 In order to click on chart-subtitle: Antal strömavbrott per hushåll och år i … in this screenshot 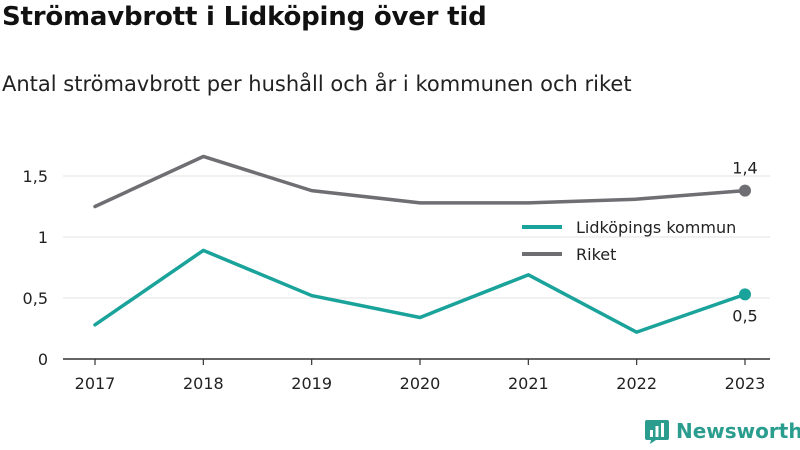, I will do `click(317, 84)`.